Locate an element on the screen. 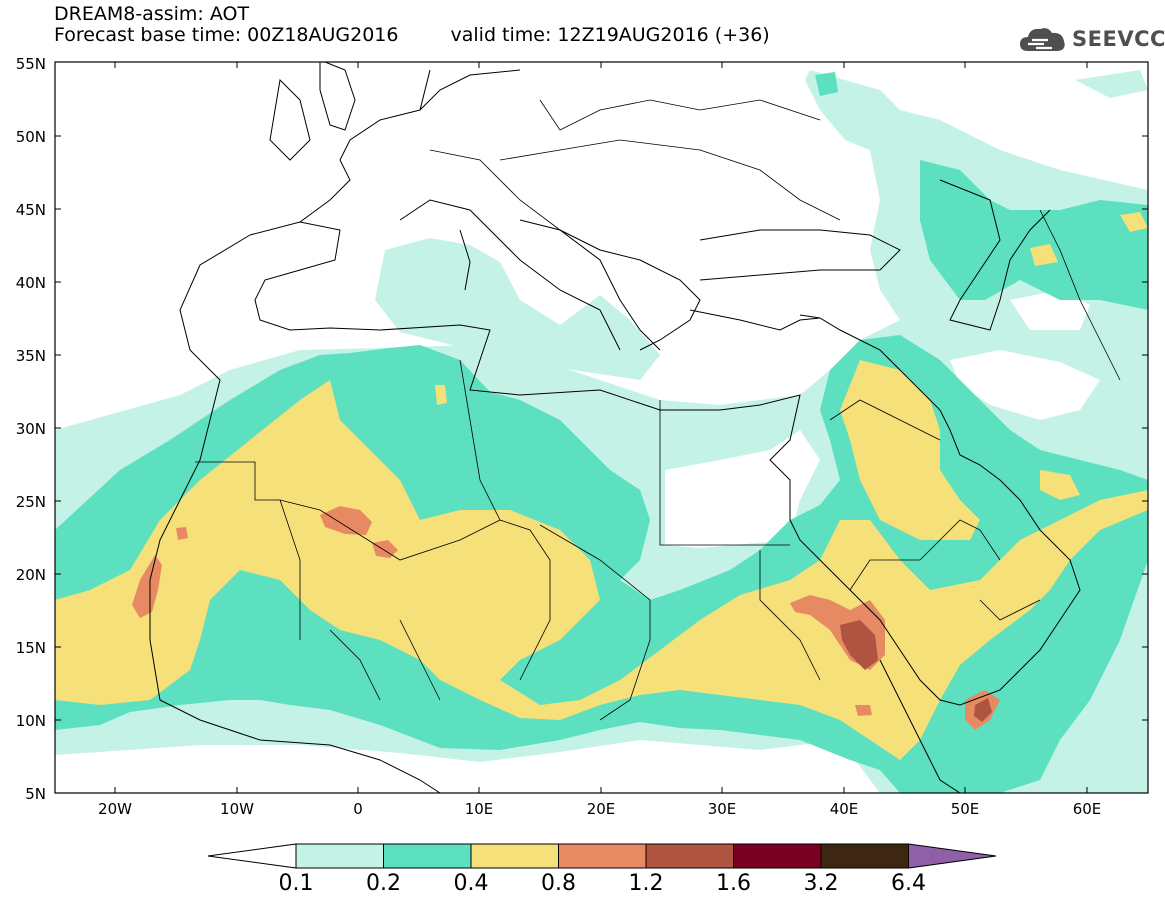  colorbar-label: 0.2 is located at coordinates (383, 883).